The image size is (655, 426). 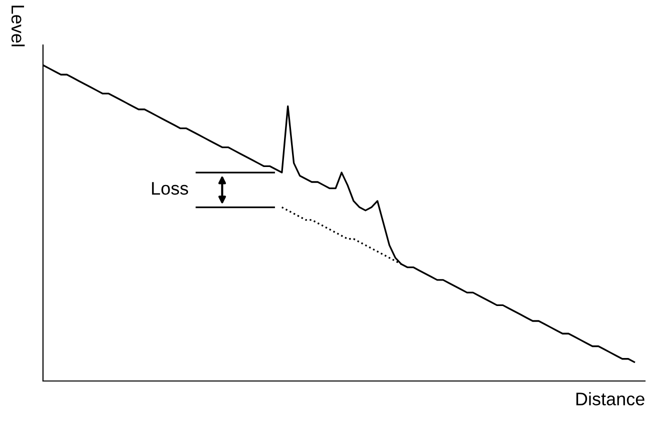 What do you see at coordinates (170, 188) in the screenshot?
I see `annotation: Loss` at bounding box center [170, 188].